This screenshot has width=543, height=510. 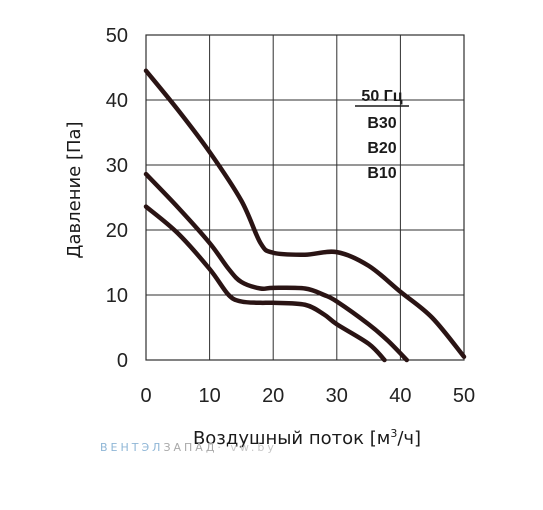 I want to click on x-axis-title-superscript: 3, so click(x=393, y=433).